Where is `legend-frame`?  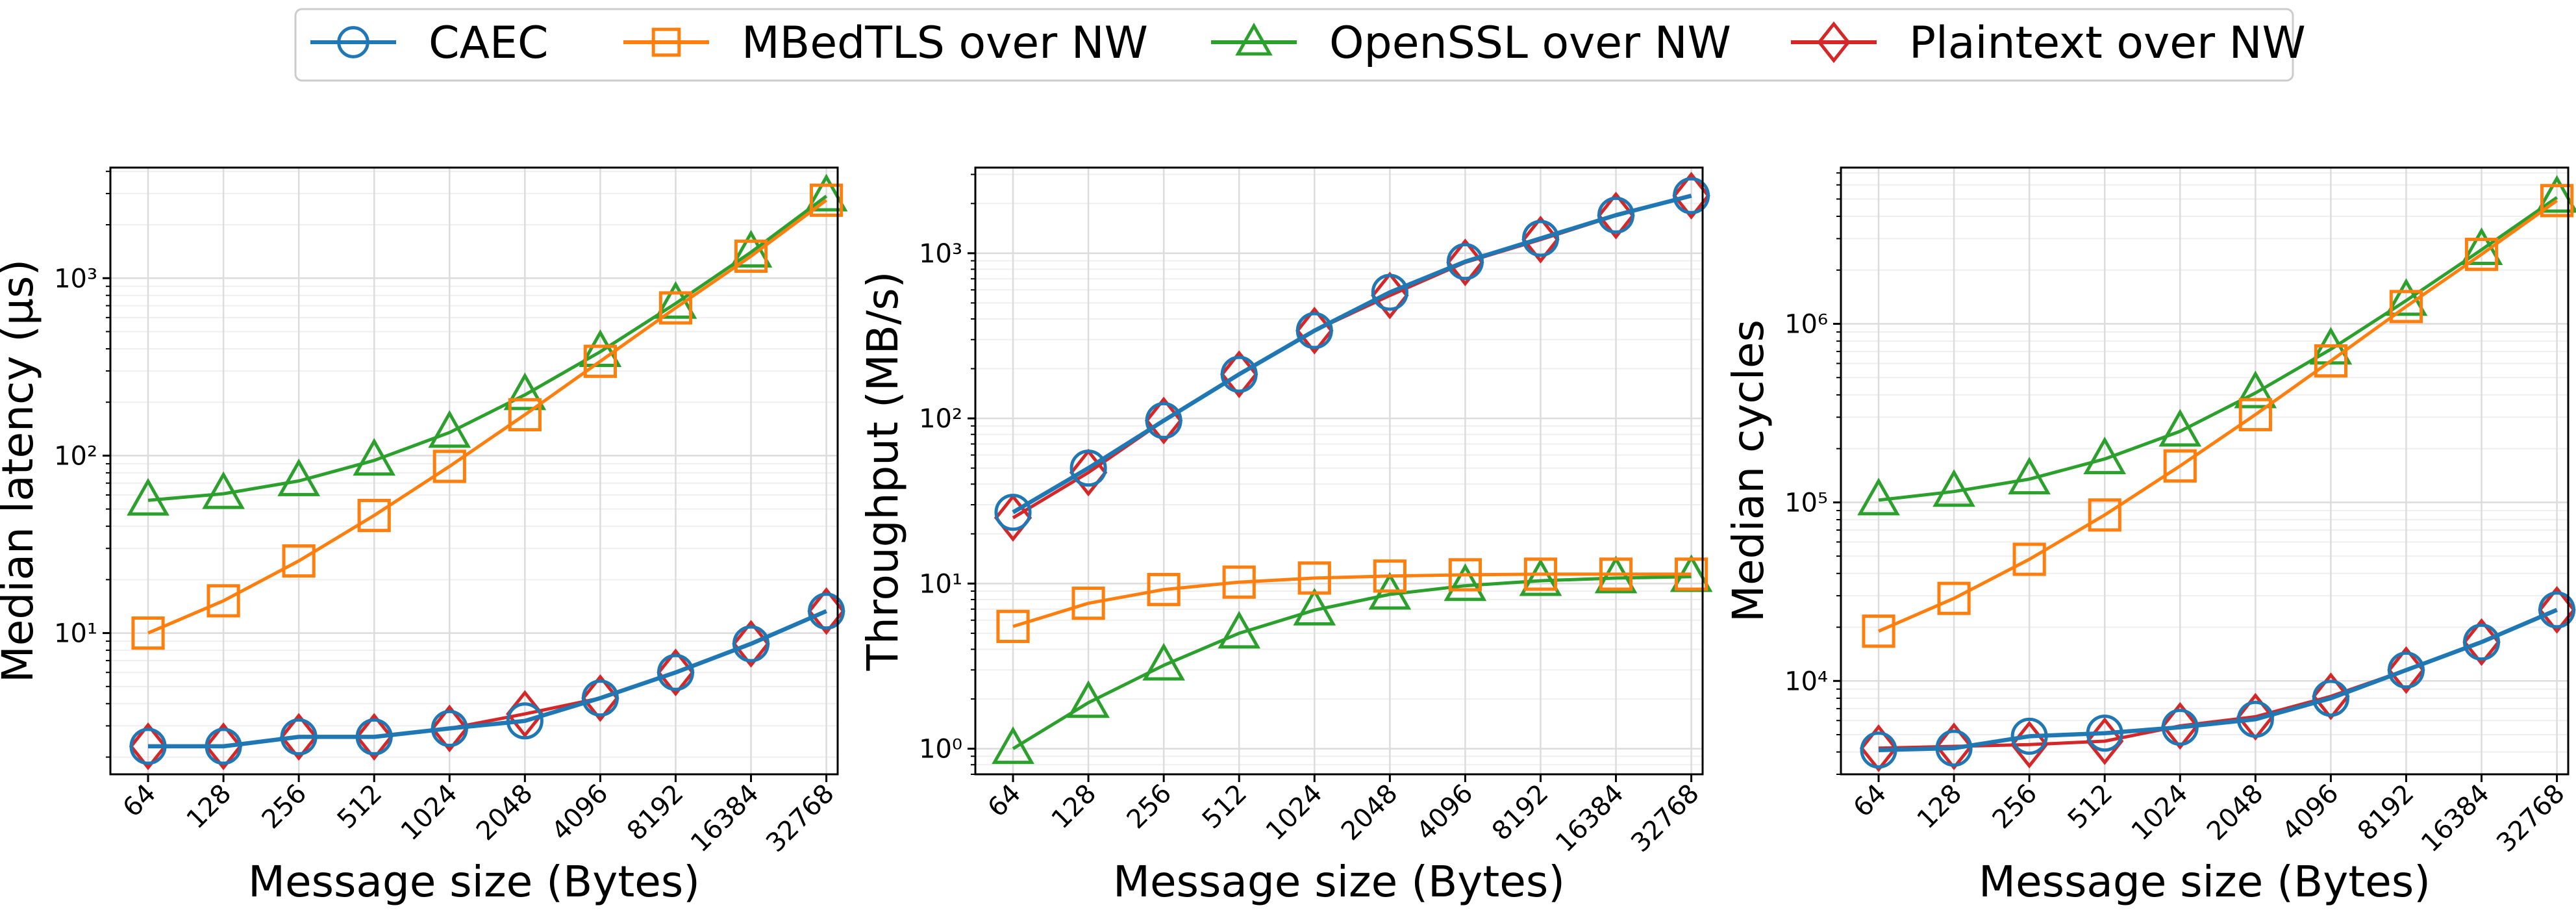
legend-frame is located at coordinates (1294, 45).